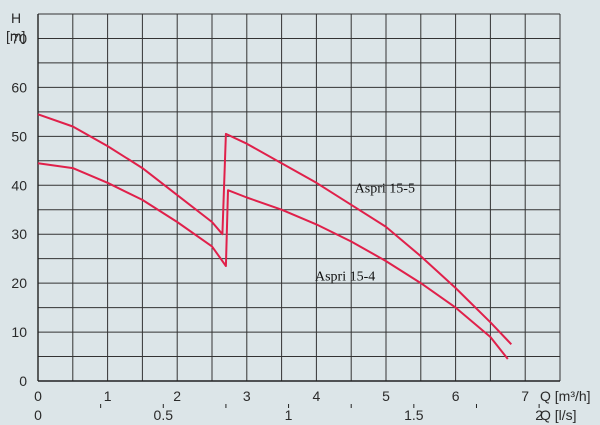 The image size is (600, 425). Describe the element at coordinates (19, 136) in the screenshot. I see `y-tick-label: 50` at that location.